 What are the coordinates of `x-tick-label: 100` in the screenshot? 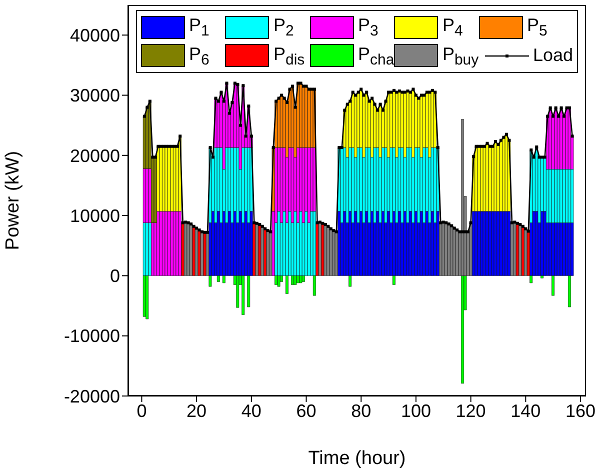 It's located at (415, 410).